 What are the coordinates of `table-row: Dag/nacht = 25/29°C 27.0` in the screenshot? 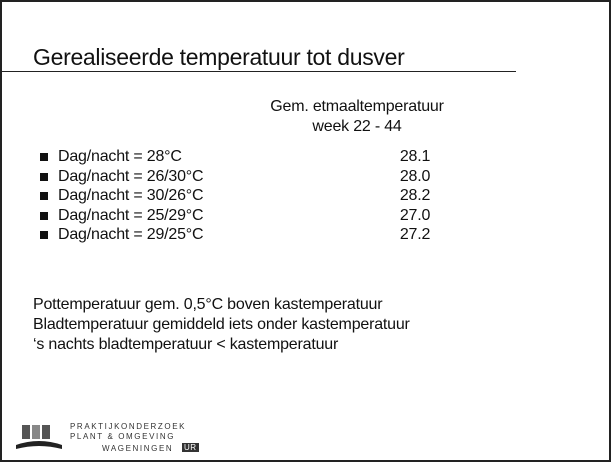 It's located at (260, 217).